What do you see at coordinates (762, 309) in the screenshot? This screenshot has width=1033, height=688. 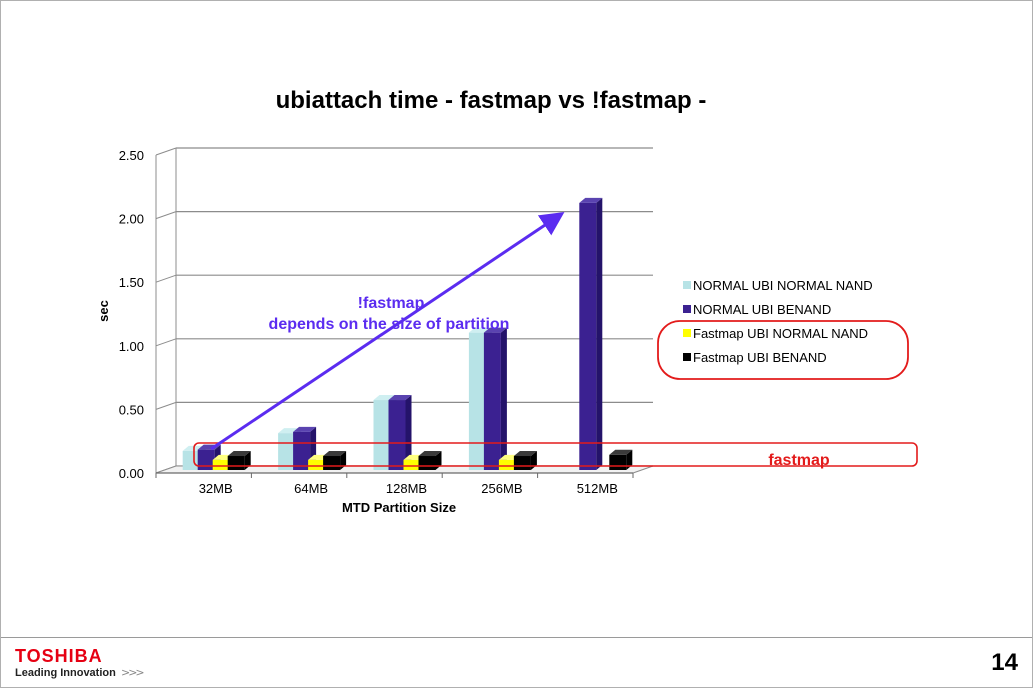 I see `legend-label: NORMAL UBI BENAND` at bounding box center [762, 309].